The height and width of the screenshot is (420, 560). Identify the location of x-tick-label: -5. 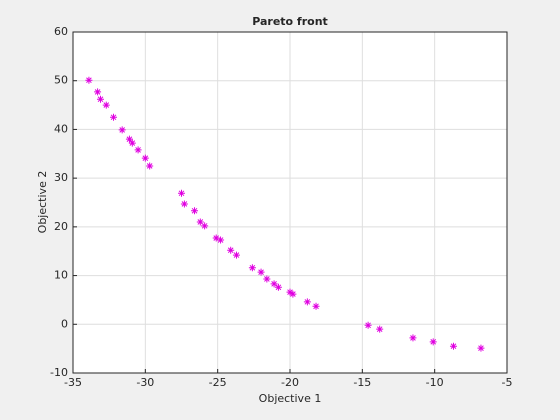
(507, 382).